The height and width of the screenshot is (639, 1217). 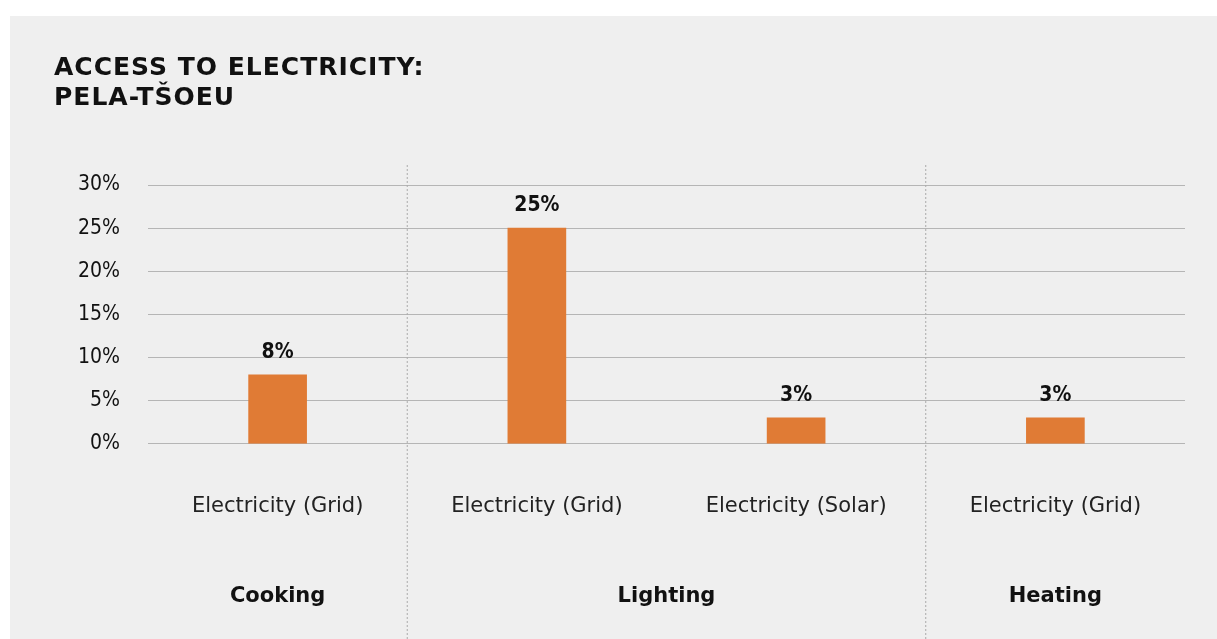 What do you see at coordinates (1055, 595) in the screenshot?
I see `text: Heating` at bounding box center [1055, 595].